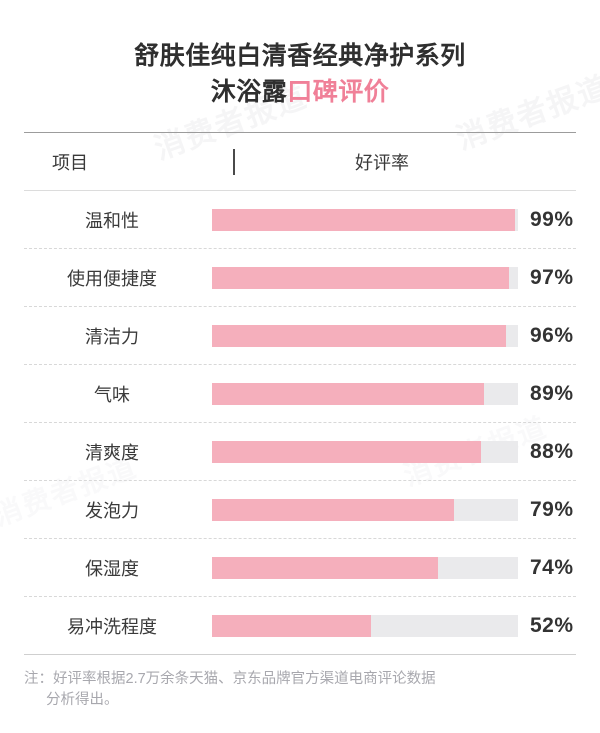  I want to click on row-bar-cell: 88%, so click(394, 452).